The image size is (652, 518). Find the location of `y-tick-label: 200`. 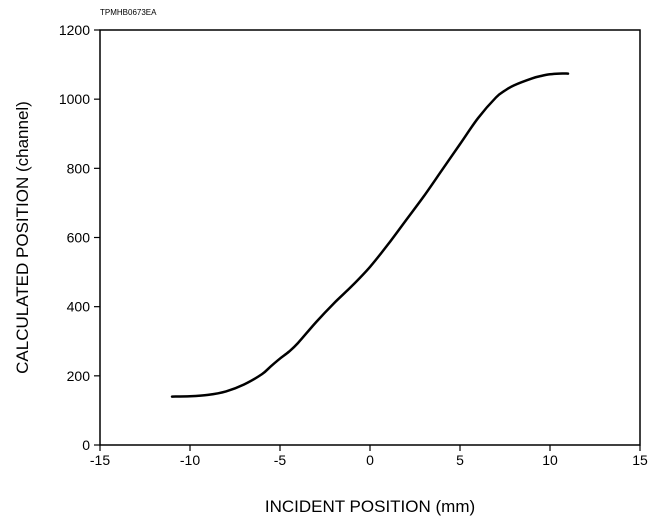

y-tick-label: 200 is located at coordinates (79, 376).